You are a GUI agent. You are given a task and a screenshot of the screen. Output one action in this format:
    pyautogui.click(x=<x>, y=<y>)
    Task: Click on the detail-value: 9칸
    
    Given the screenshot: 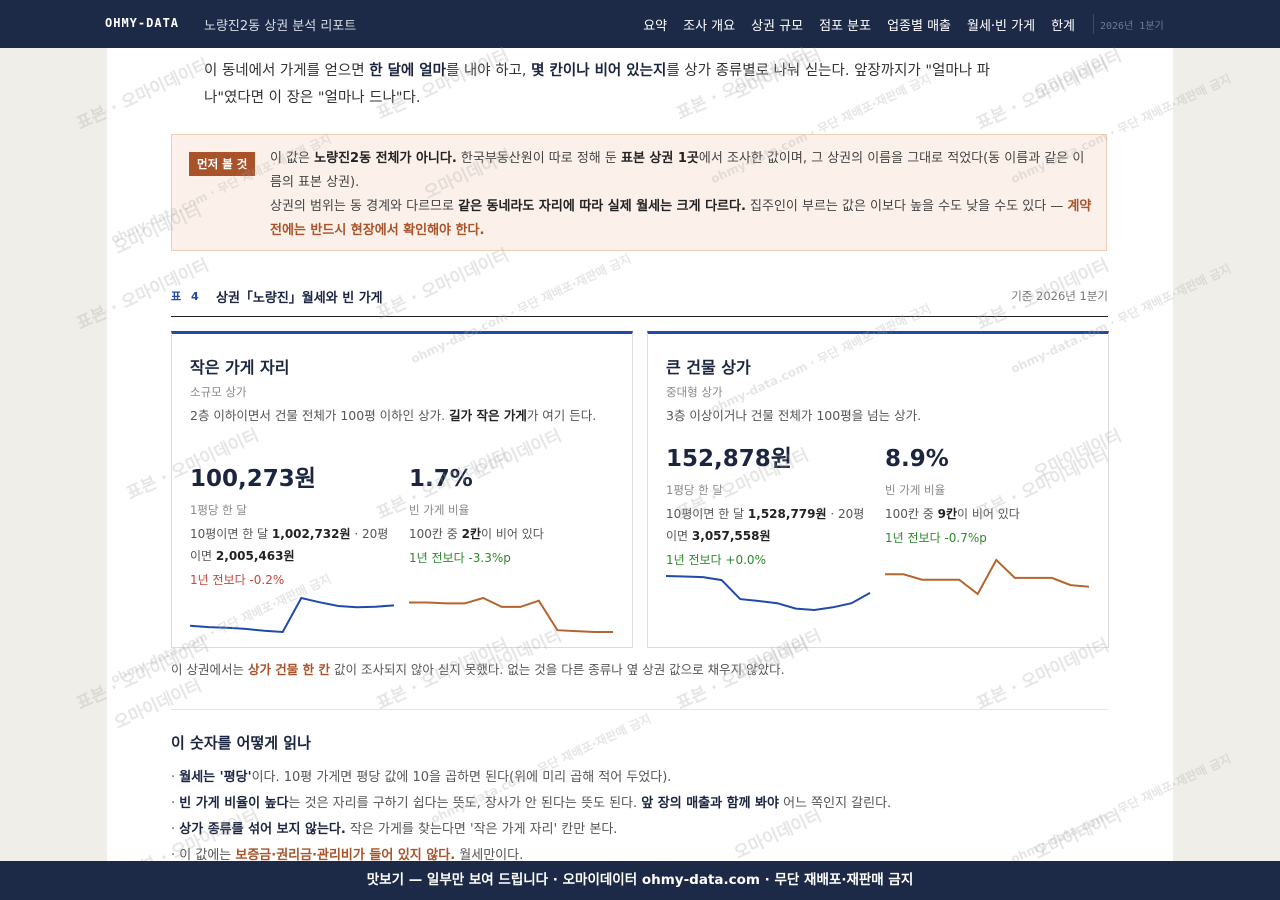 What is the action you would take?
    pyautogui.click(x=947, y=514)
    